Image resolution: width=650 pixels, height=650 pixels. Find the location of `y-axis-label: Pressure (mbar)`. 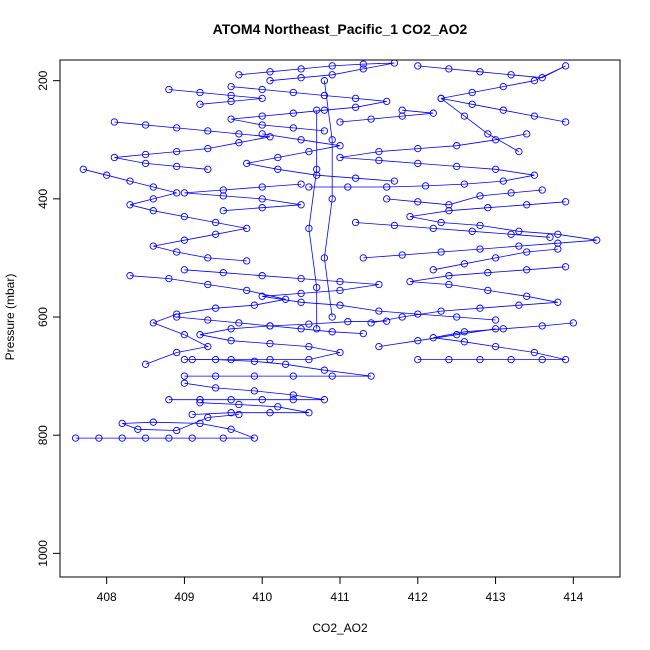

y-axis-label: Pressure (mbar) is located at coordinates (10, 317).